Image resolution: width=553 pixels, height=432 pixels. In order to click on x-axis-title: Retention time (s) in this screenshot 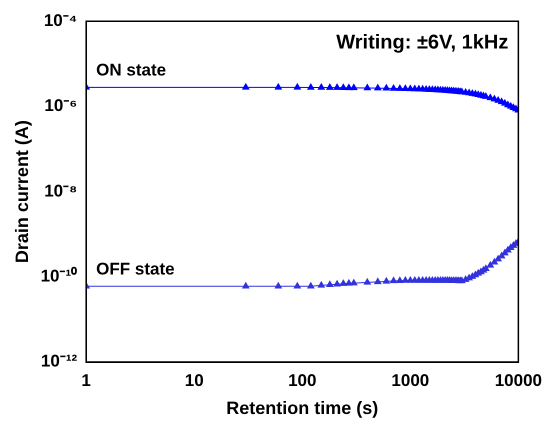, I will do `click(302, 408)`.